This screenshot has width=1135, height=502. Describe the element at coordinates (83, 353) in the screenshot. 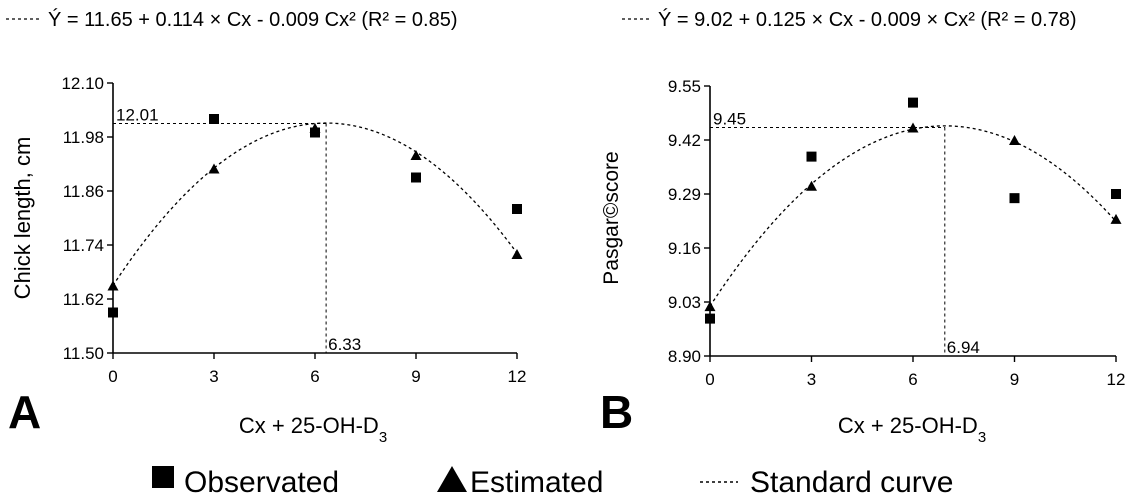

I see `y-tick-label-a: 11.50` at that location.